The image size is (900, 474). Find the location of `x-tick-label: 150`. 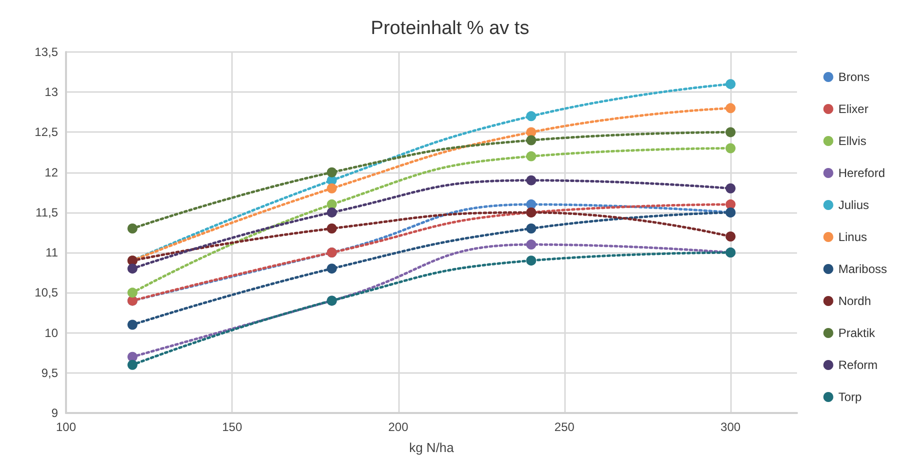

x-tick-label: 150 is located at coordinates (232, 427).